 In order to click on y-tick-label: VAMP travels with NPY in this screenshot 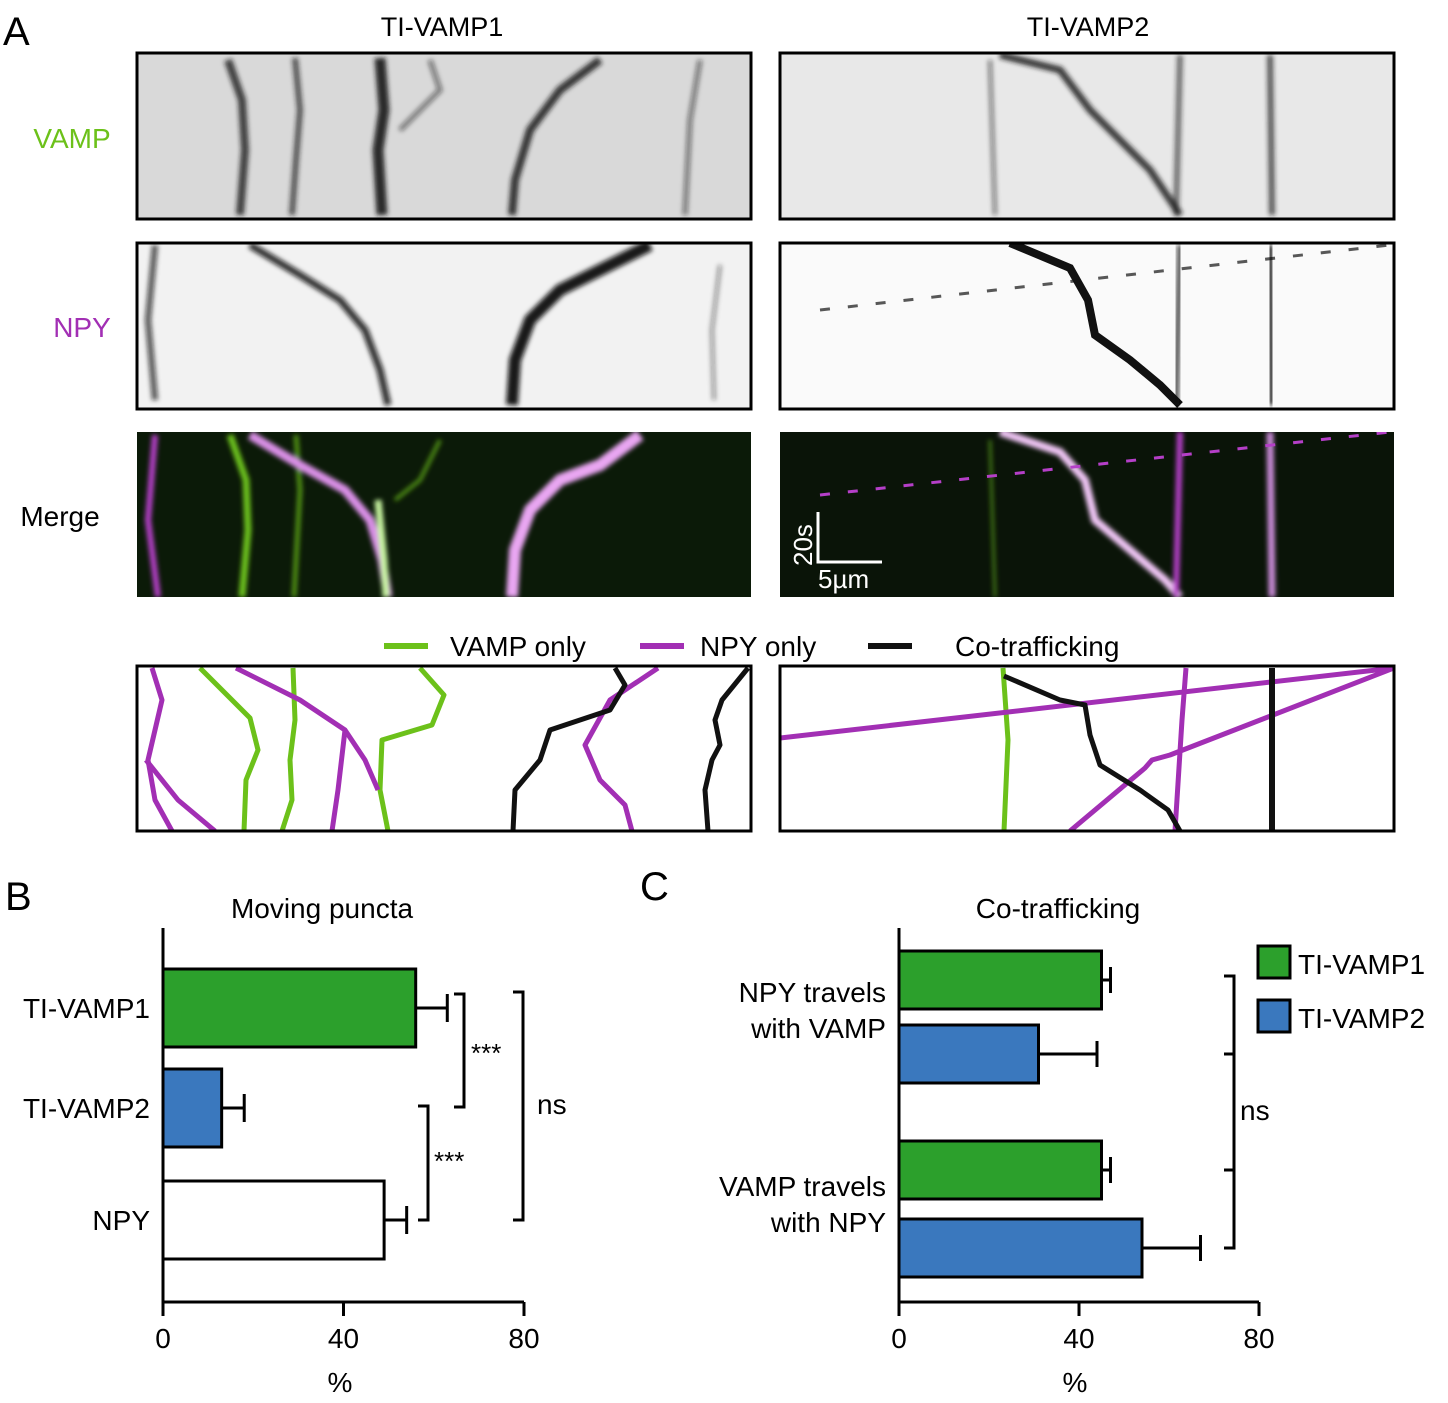, I will do `click(802, 1204)`.